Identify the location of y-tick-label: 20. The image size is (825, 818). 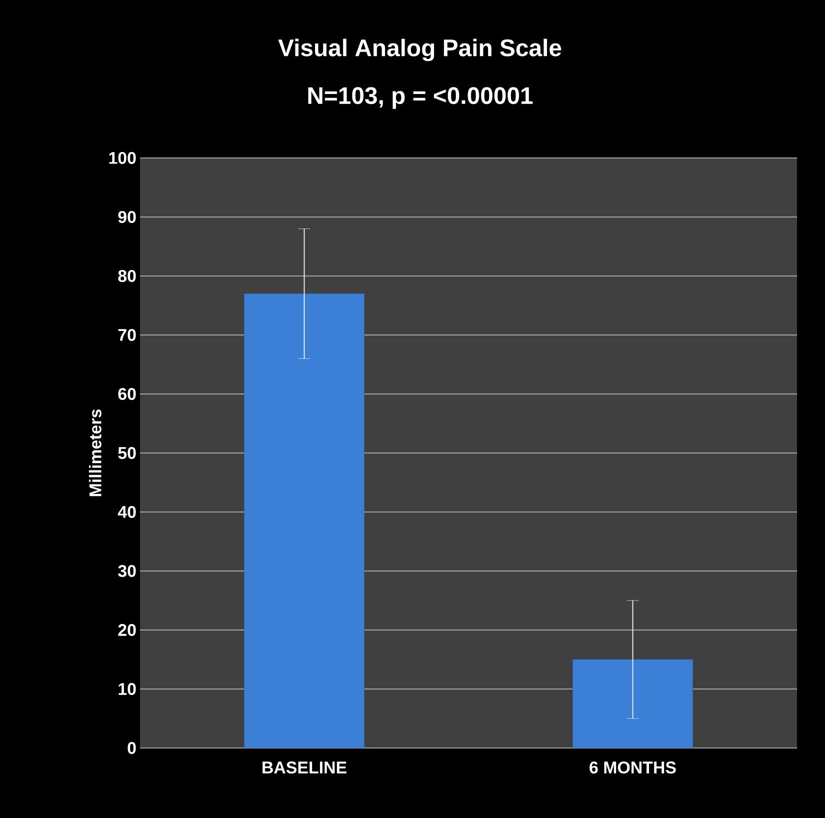
(127, 630).